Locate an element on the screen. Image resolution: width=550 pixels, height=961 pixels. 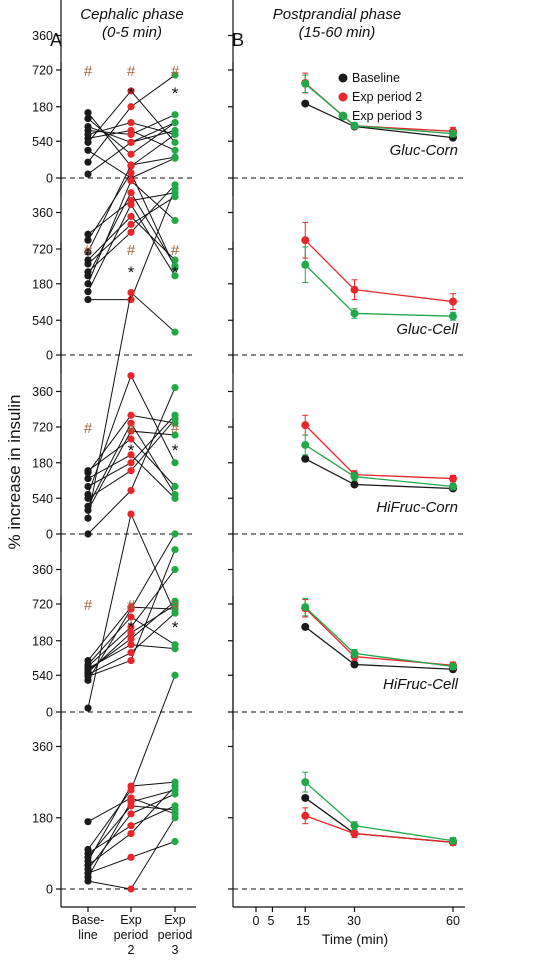
x-tick-time-5: 5 is located at coordinates (271, 921).